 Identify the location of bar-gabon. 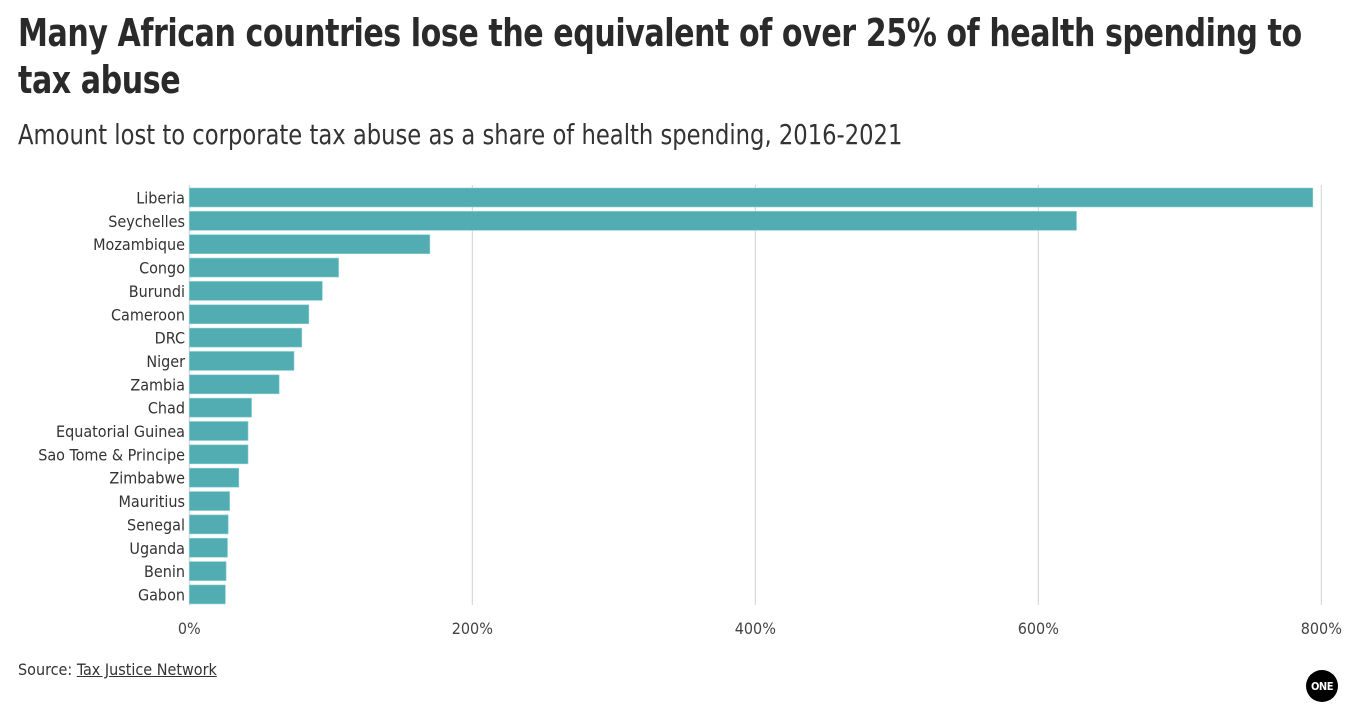
(207, 594).